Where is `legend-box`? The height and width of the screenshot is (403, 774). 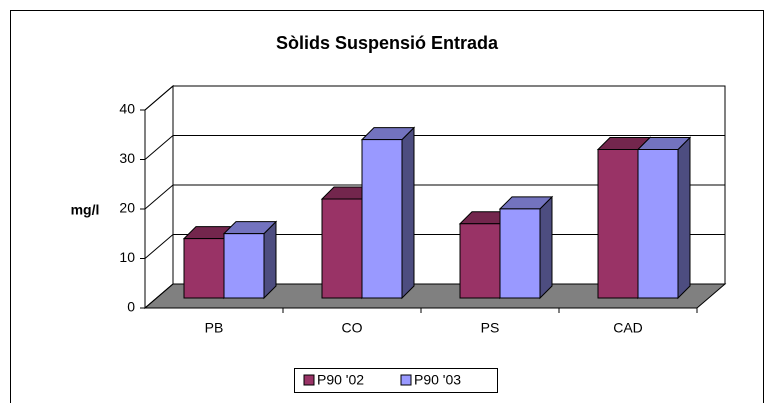 legend-box is located at coordinates (396, 380).